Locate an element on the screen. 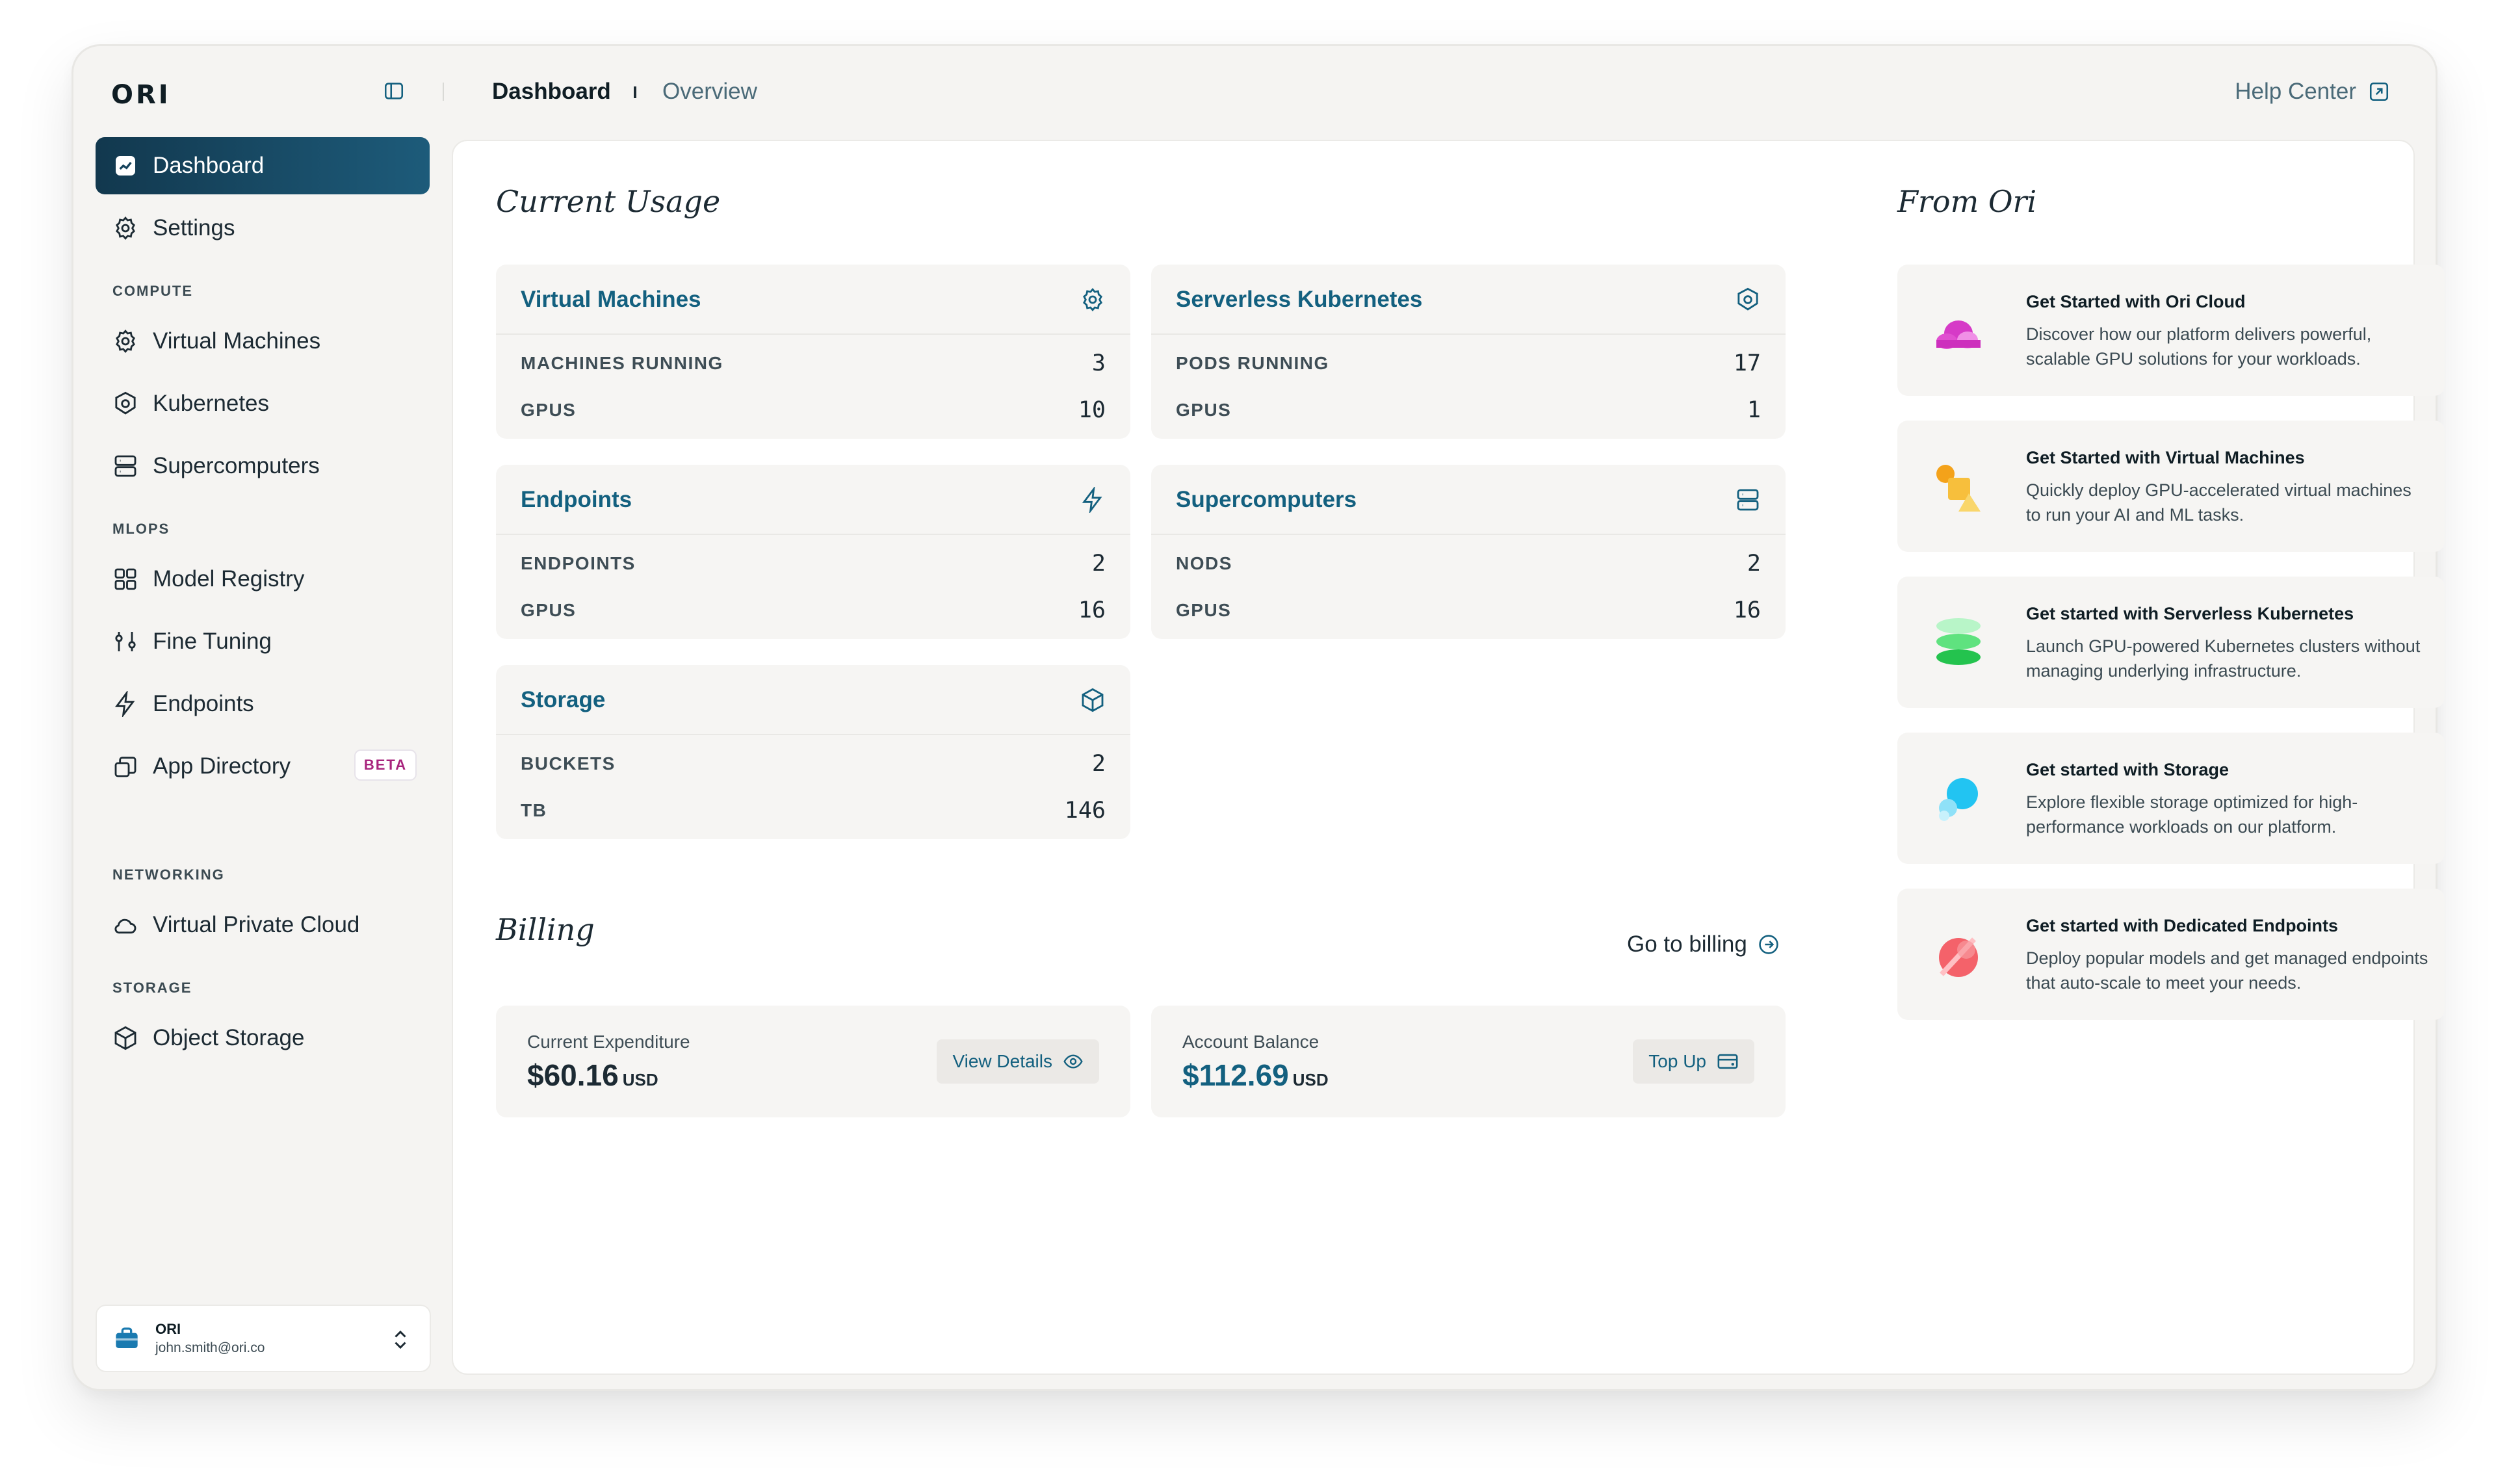  sidebar-item-label: Fine Tuning is located at coordinates (213, 641).